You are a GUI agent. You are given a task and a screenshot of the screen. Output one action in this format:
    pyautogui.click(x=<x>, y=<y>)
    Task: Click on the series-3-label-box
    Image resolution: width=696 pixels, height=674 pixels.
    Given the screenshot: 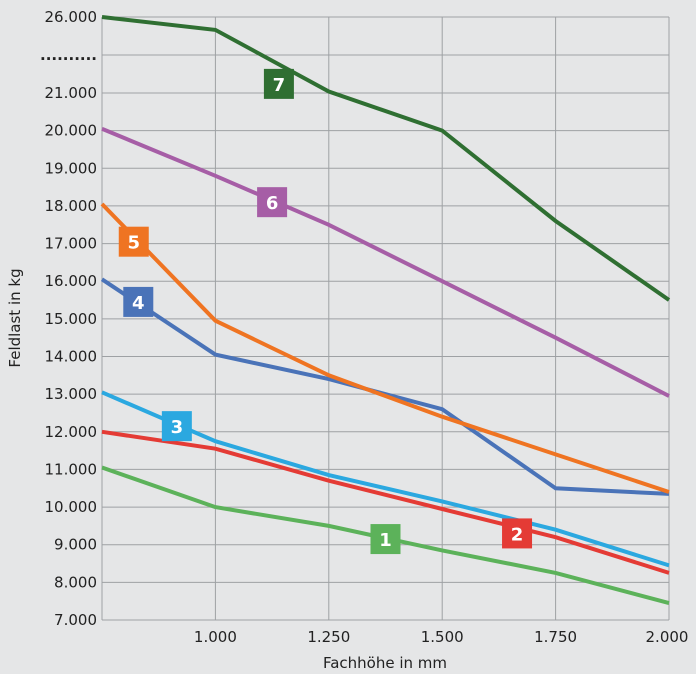 What is the action you would take?
    pyautogui.click(x=176, y=426)
    